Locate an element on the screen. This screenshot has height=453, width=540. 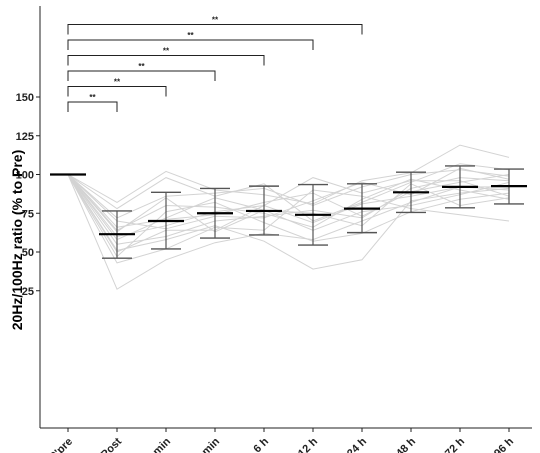
x-tick-label: 6 h is located at coordinates (261, 444).